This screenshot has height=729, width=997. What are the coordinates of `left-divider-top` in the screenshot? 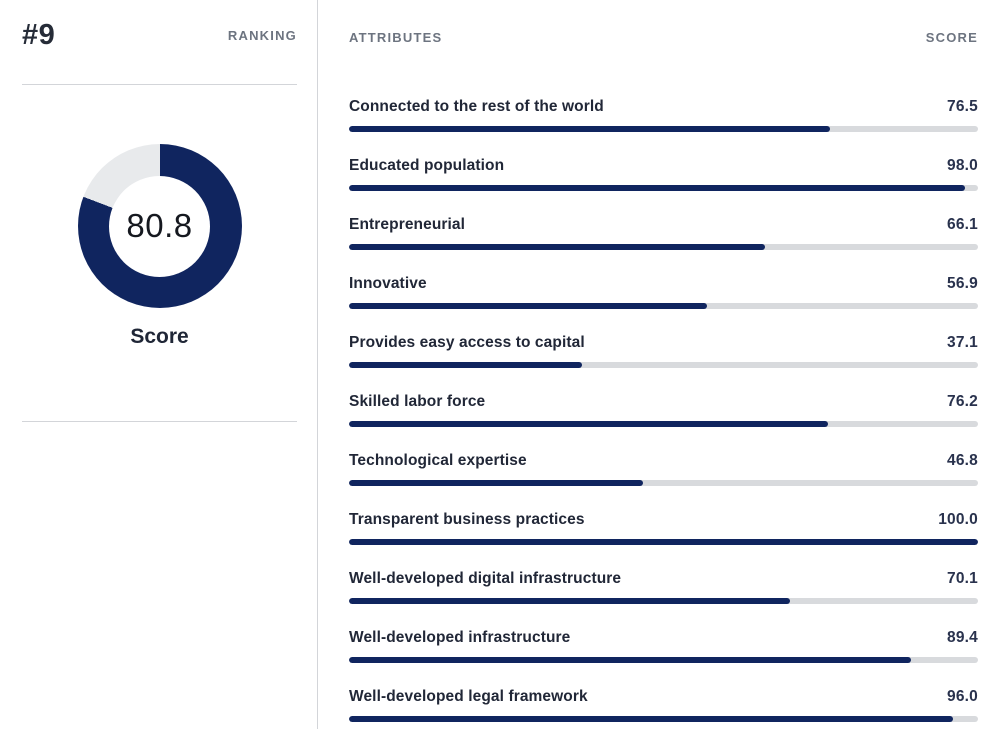 It's located at (159, 84).